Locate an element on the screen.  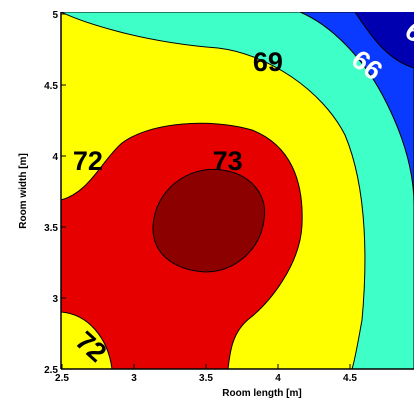
x-tick-label: 4 is located at coordinates (278, 378).